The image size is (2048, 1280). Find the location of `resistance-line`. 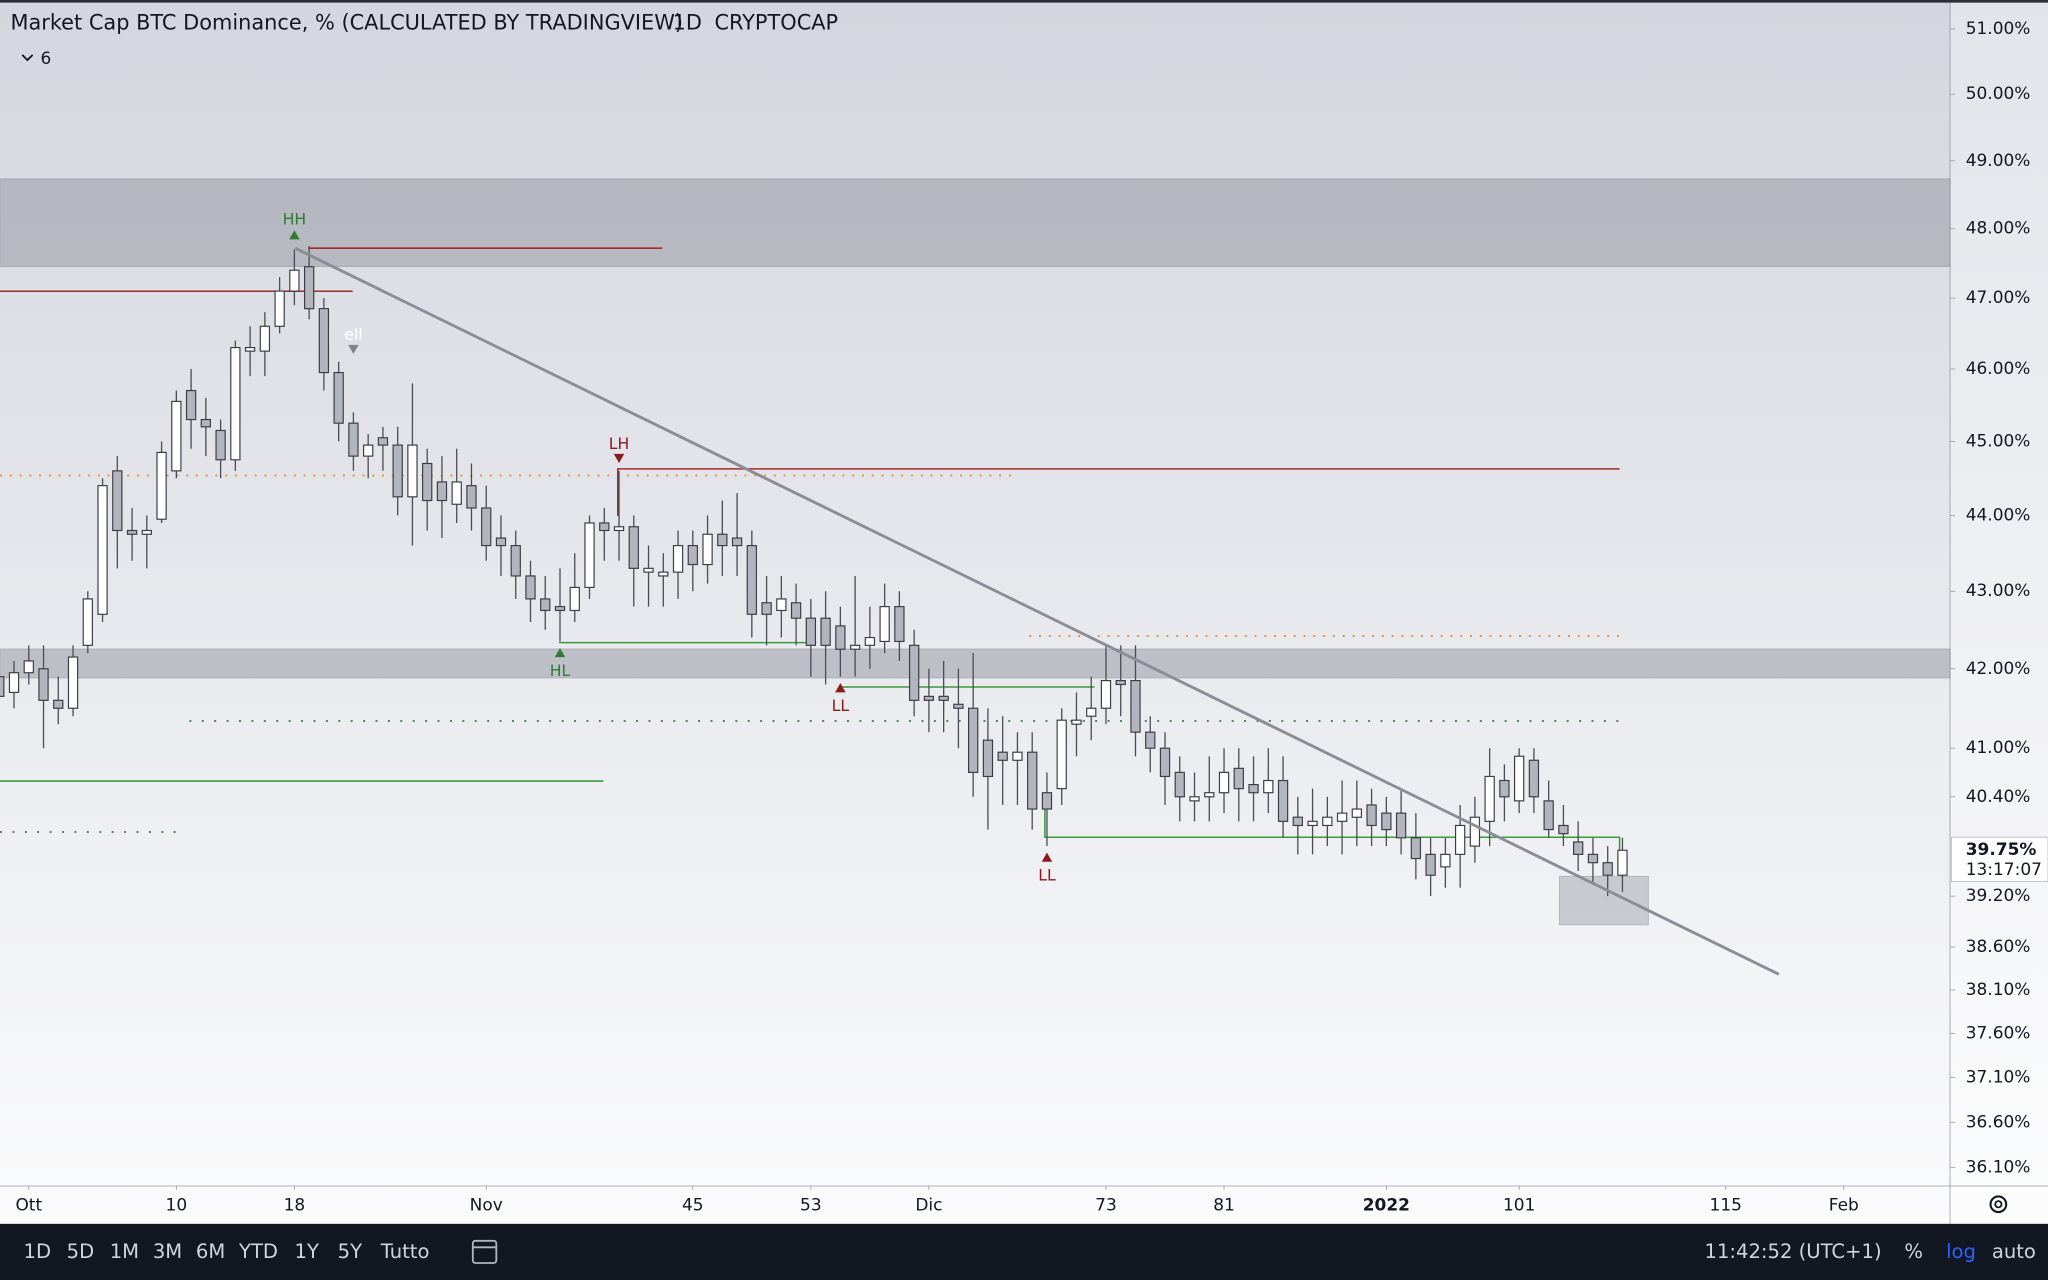

resistance-line is located at coordinates (1118, 492).